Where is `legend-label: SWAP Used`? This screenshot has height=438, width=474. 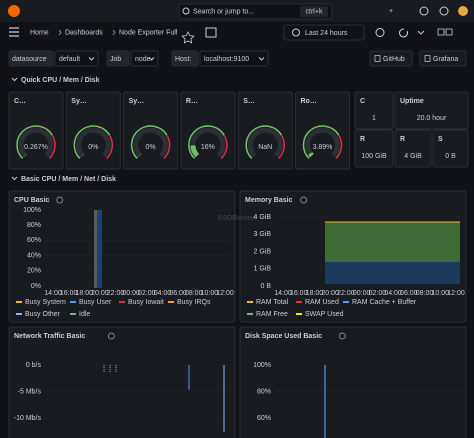 legend-label: SWAP Used is located at coordinates (324, 314).